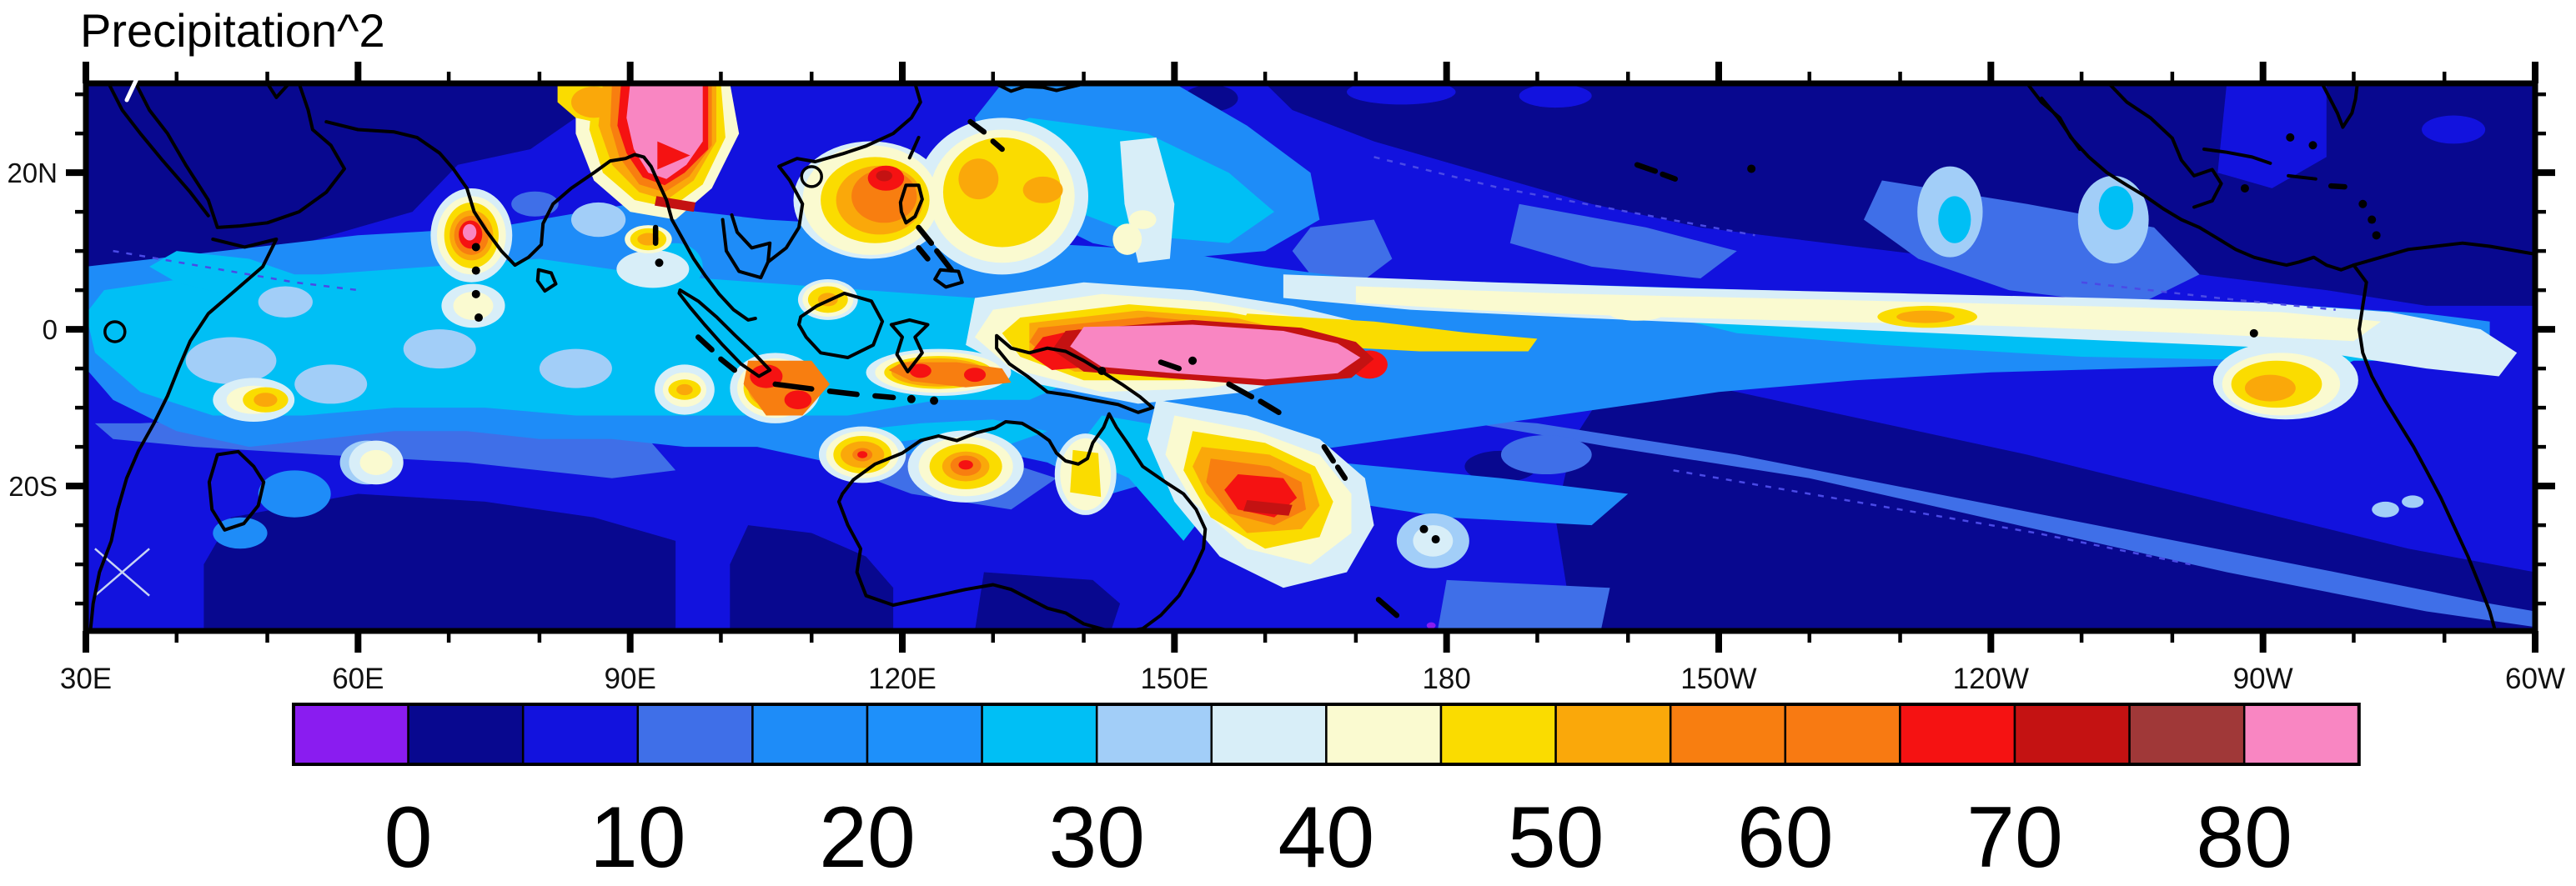  What do you see at coordinates (638, 835) in the screenshot?
I see `colorbar-tick-label: 10` at bounding box center [638, 835].